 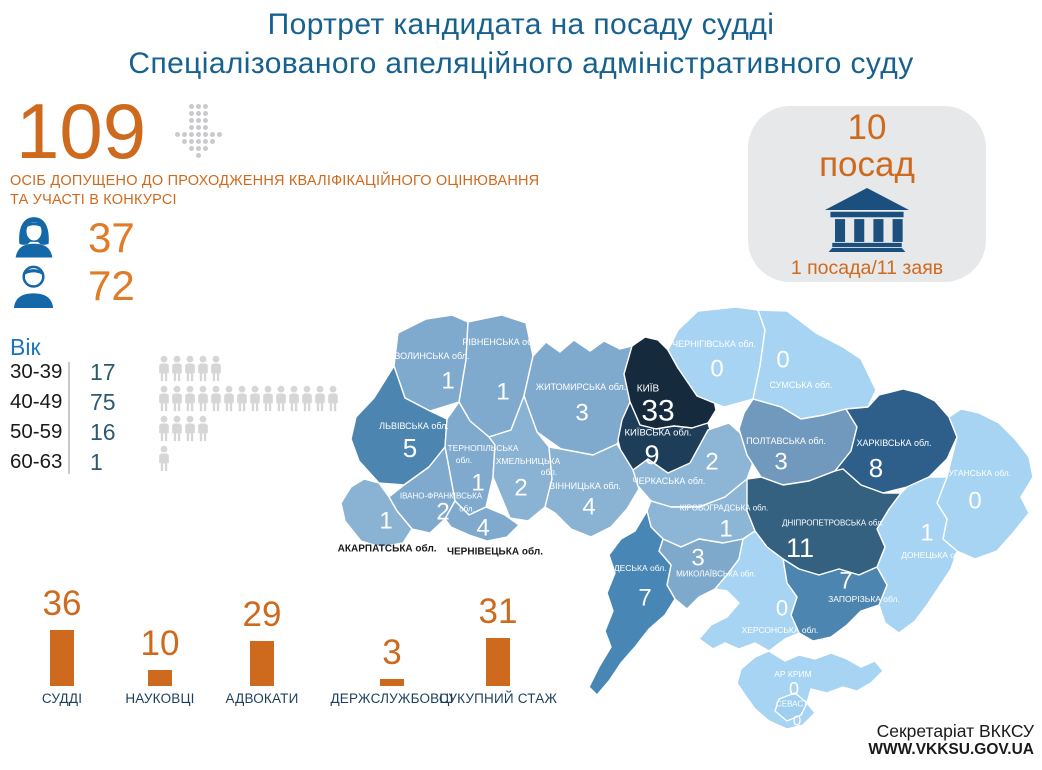 What do you see at coordinates (977, 473) in the screenshot?
I see `region-label: ЛУГАНСЬКА обл.` at bounding box center [977, 473].